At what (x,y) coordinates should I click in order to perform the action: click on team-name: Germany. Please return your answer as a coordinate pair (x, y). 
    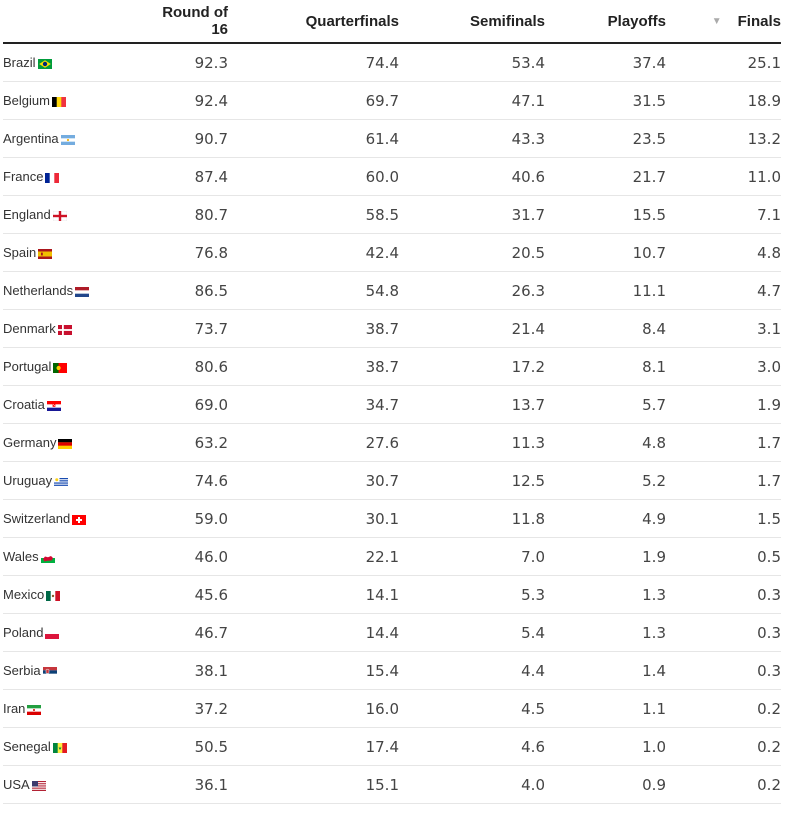
    Looking at the image, I should click on (30, 442).